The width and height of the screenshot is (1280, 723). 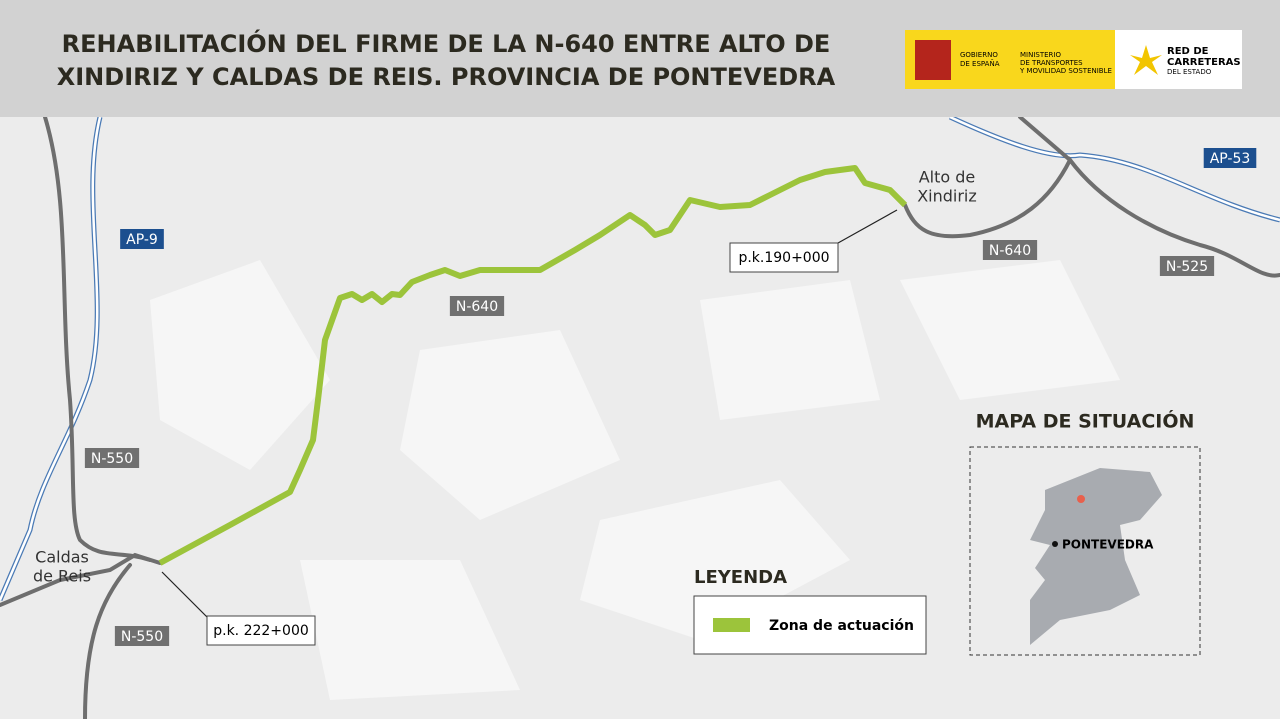 I want to click on logo-text: RED DE, so click(x=1188, y=51).